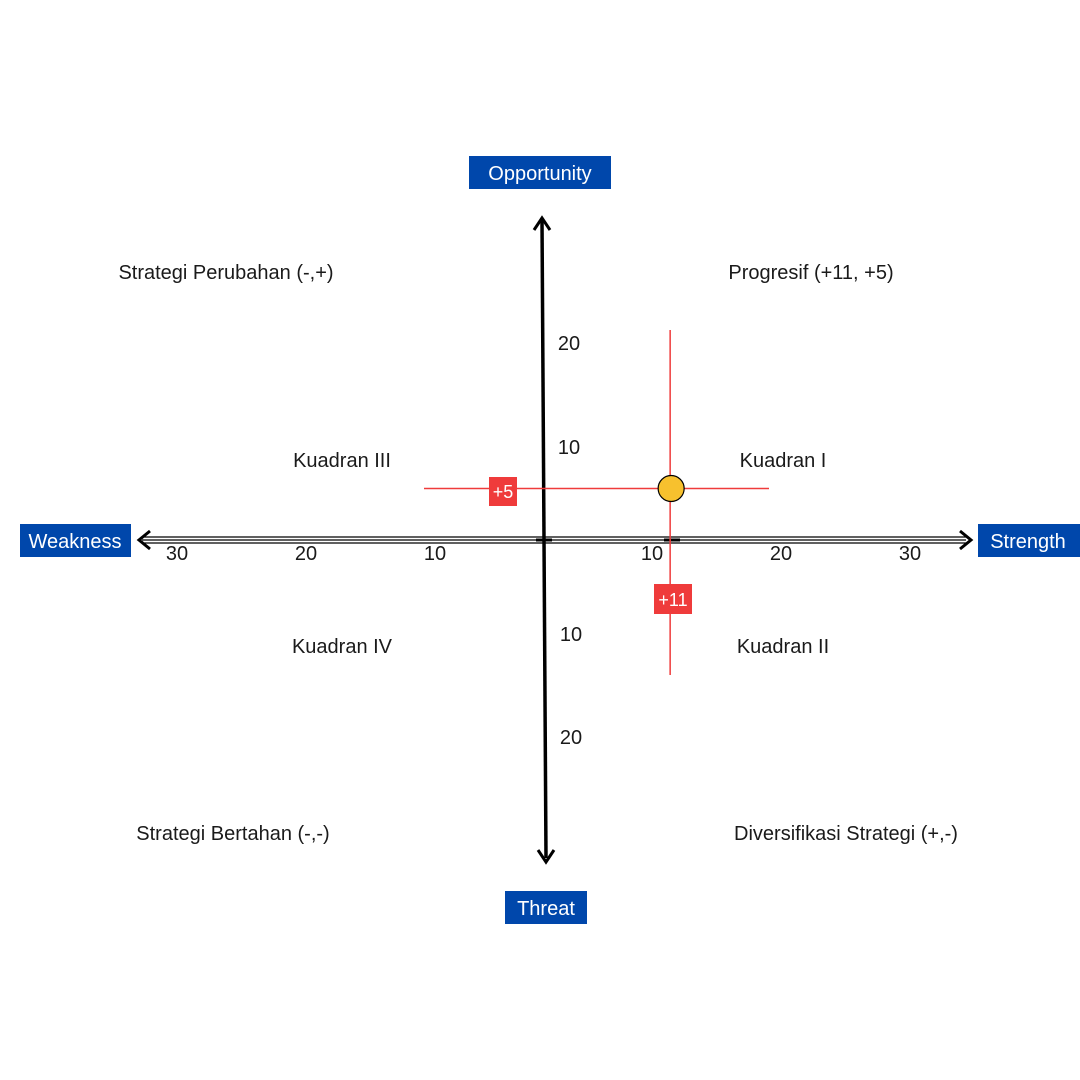 This screenshot has width=1080, height=1080. I want to click on y-value-marker-label: +5, so click(503, 492).